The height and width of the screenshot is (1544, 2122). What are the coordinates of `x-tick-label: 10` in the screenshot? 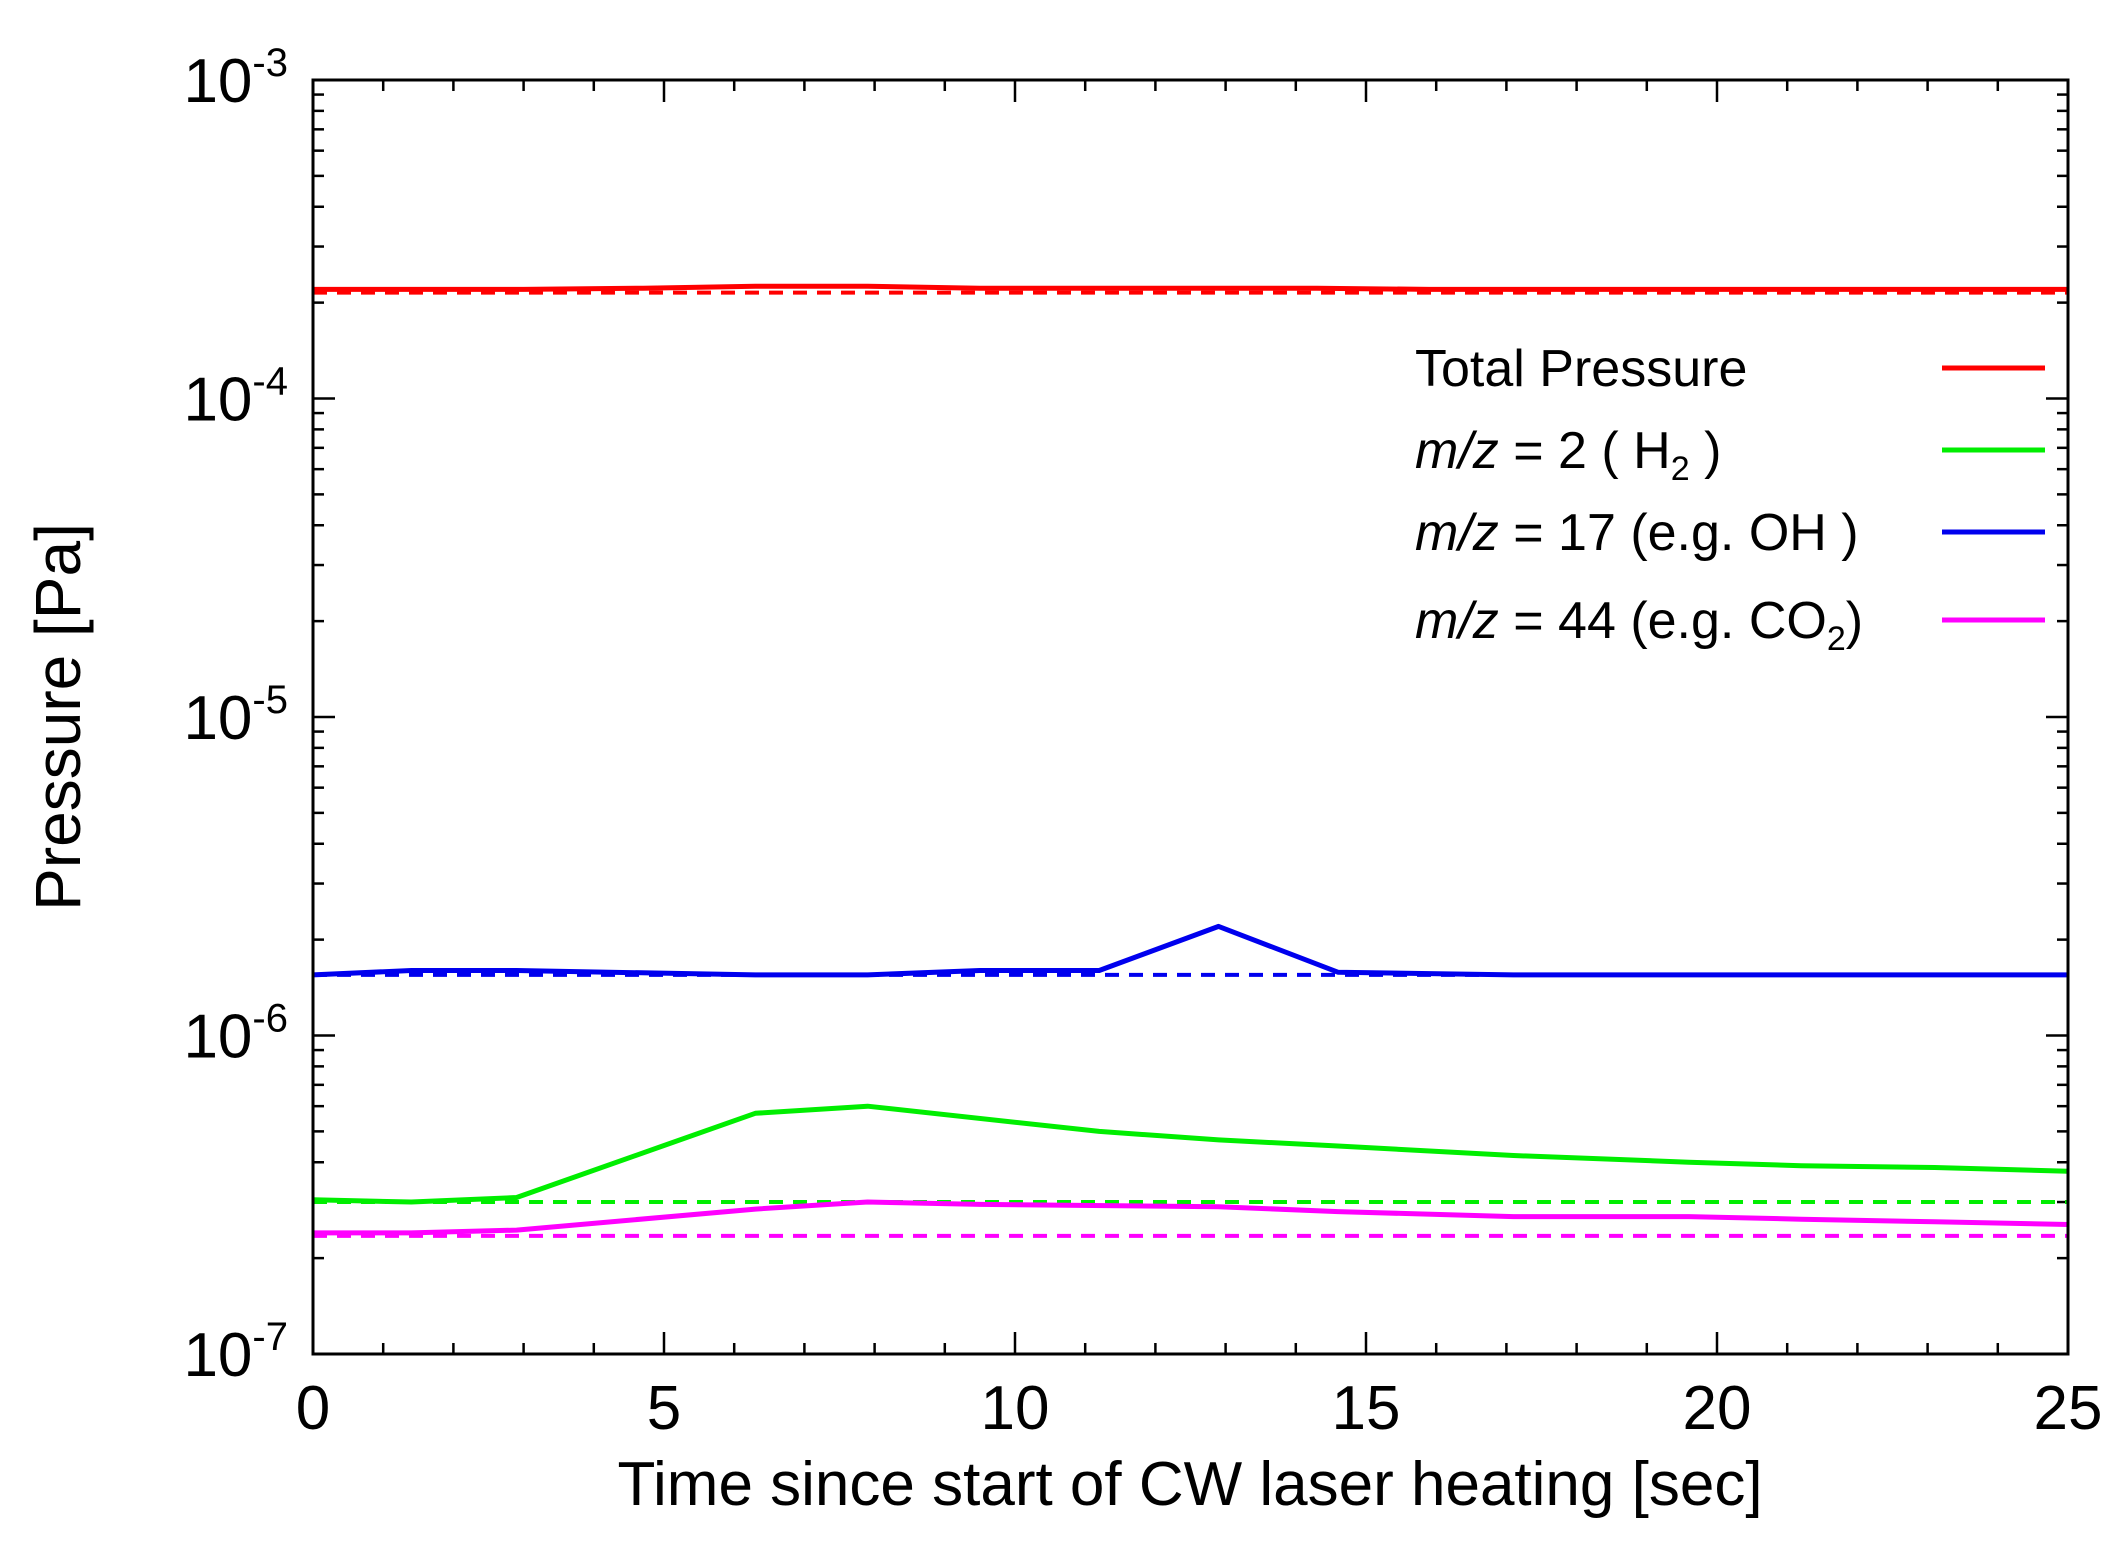 It's located at (1015, 1408).